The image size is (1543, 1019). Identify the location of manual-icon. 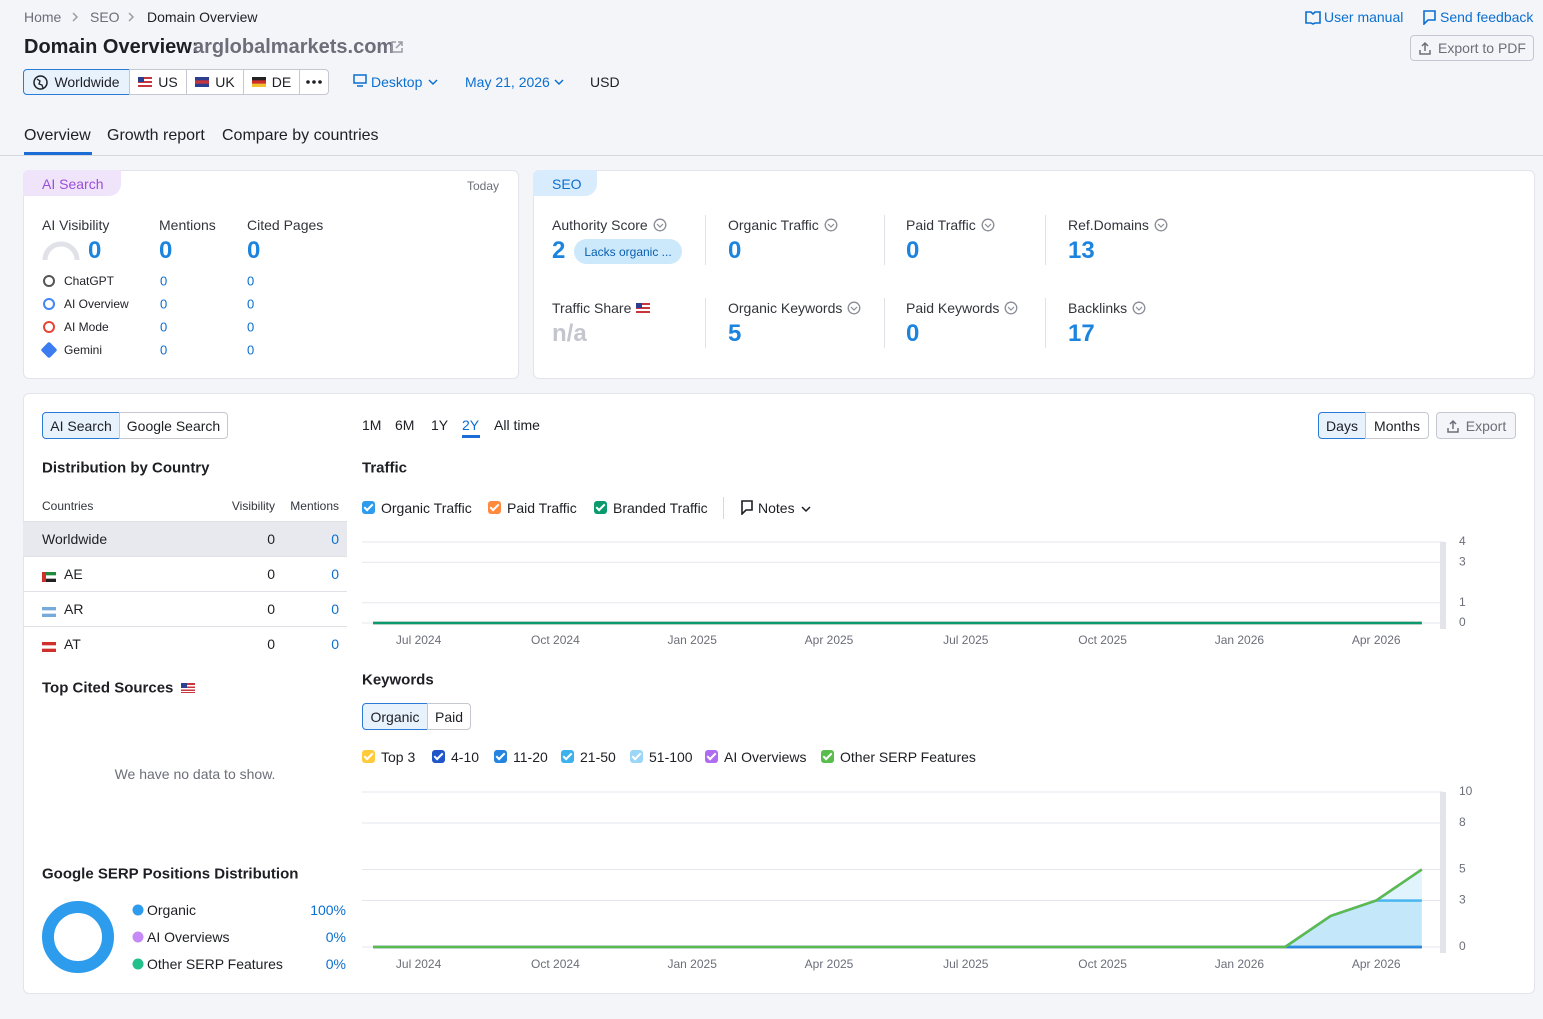
(1313, 18).